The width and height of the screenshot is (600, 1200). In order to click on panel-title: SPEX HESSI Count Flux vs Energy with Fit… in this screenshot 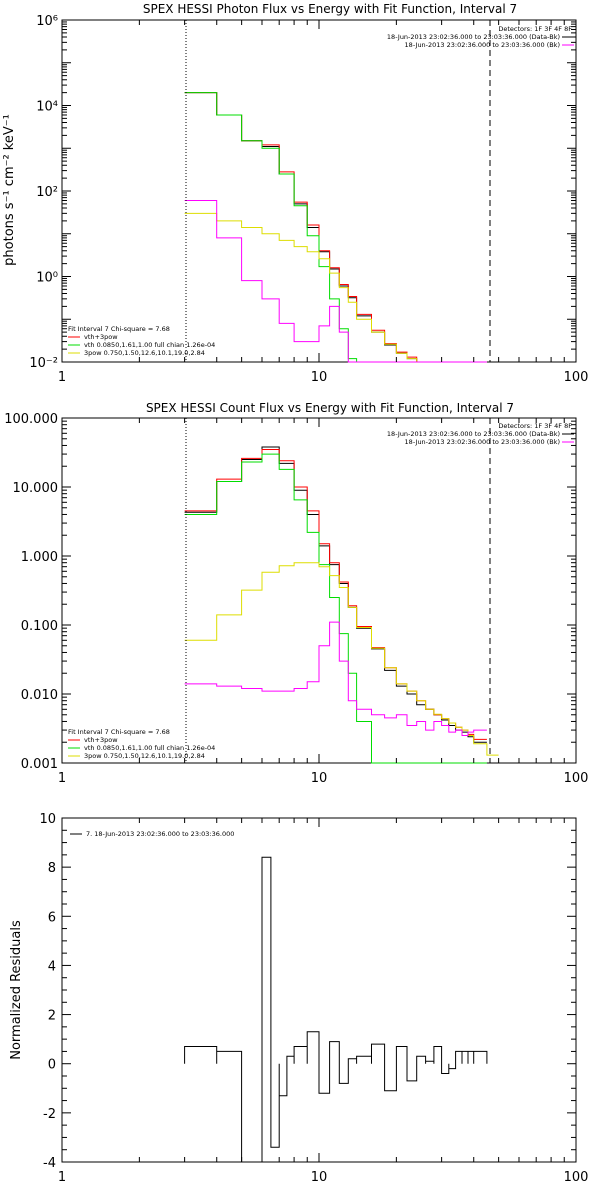, I will do `click(330, 408)`.